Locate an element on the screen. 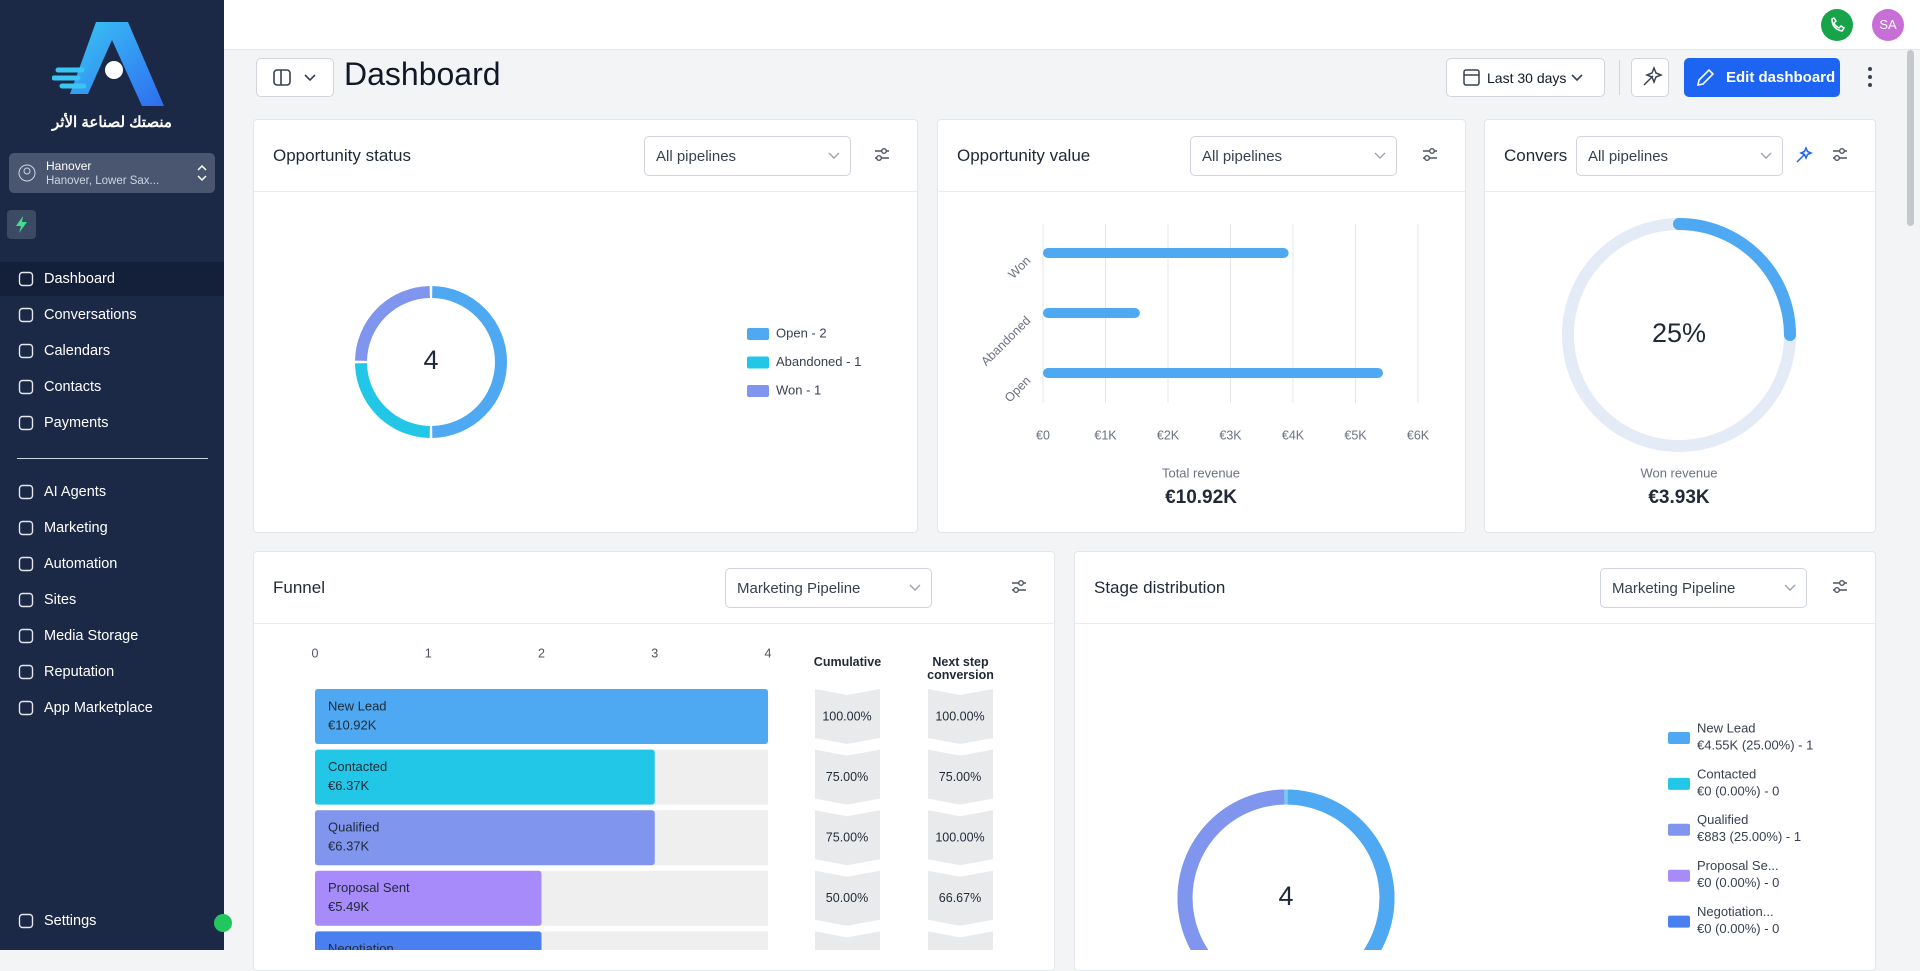 The height and width of the screenshot is (971, 1920). nav-item: Settings is located at coordinates (112, 921).